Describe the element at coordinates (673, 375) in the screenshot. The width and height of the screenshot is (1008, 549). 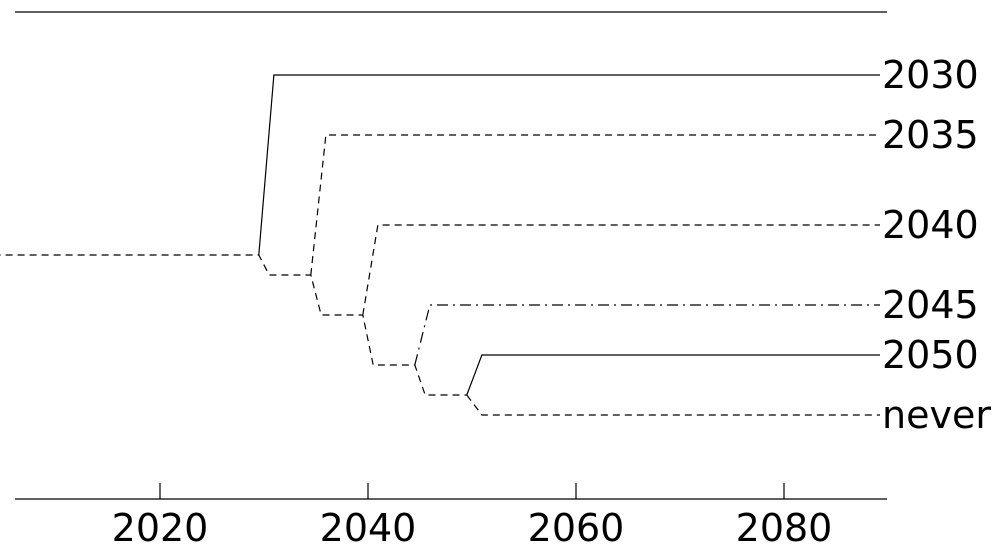
I see `series-line-2050` at that location.